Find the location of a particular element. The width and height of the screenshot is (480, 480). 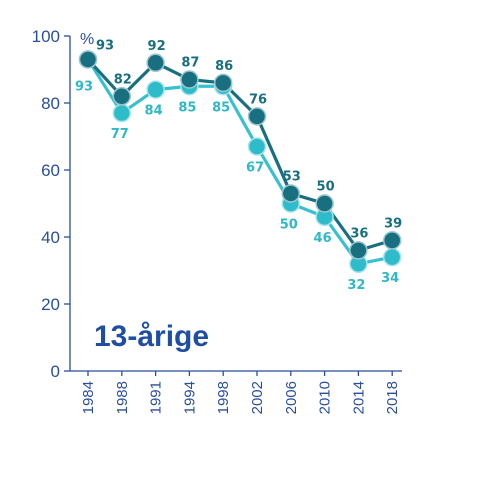

data-label: 86 is located at coordinates (224, 66).